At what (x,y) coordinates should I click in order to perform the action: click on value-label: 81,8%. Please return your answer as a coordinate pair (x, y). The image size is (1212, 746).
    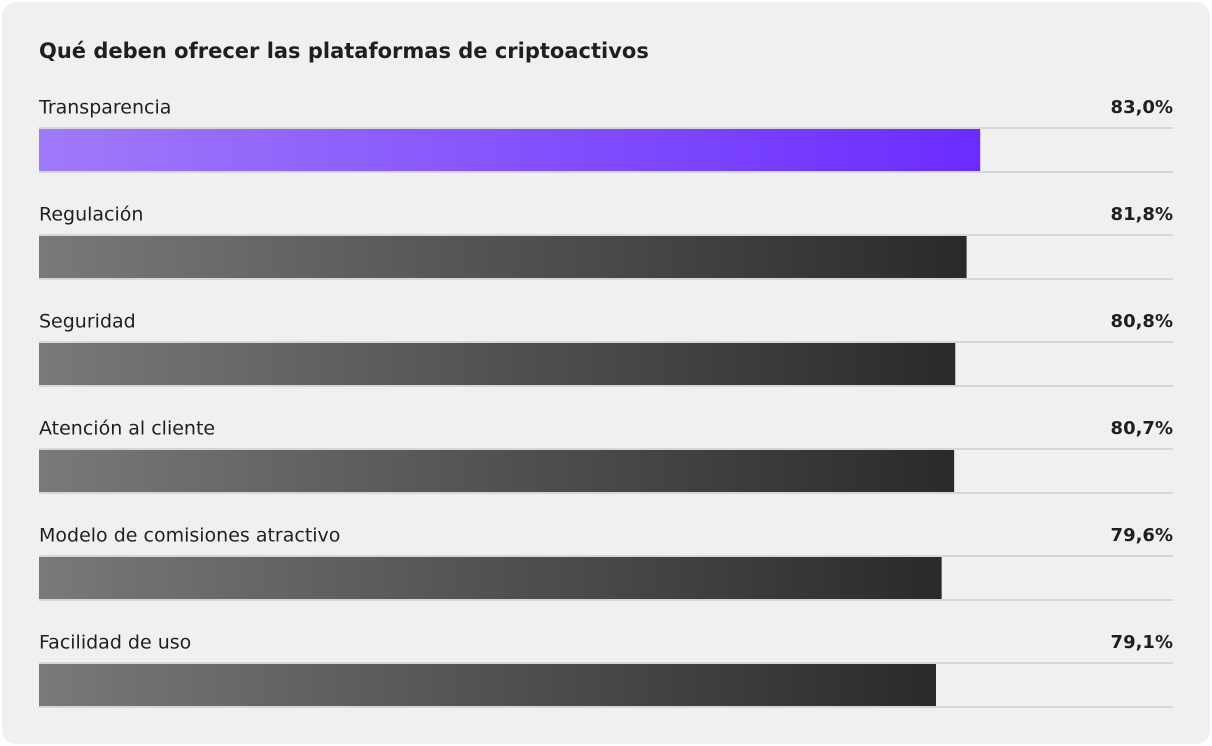
    Looking at the image, I should click on (1142, 214).